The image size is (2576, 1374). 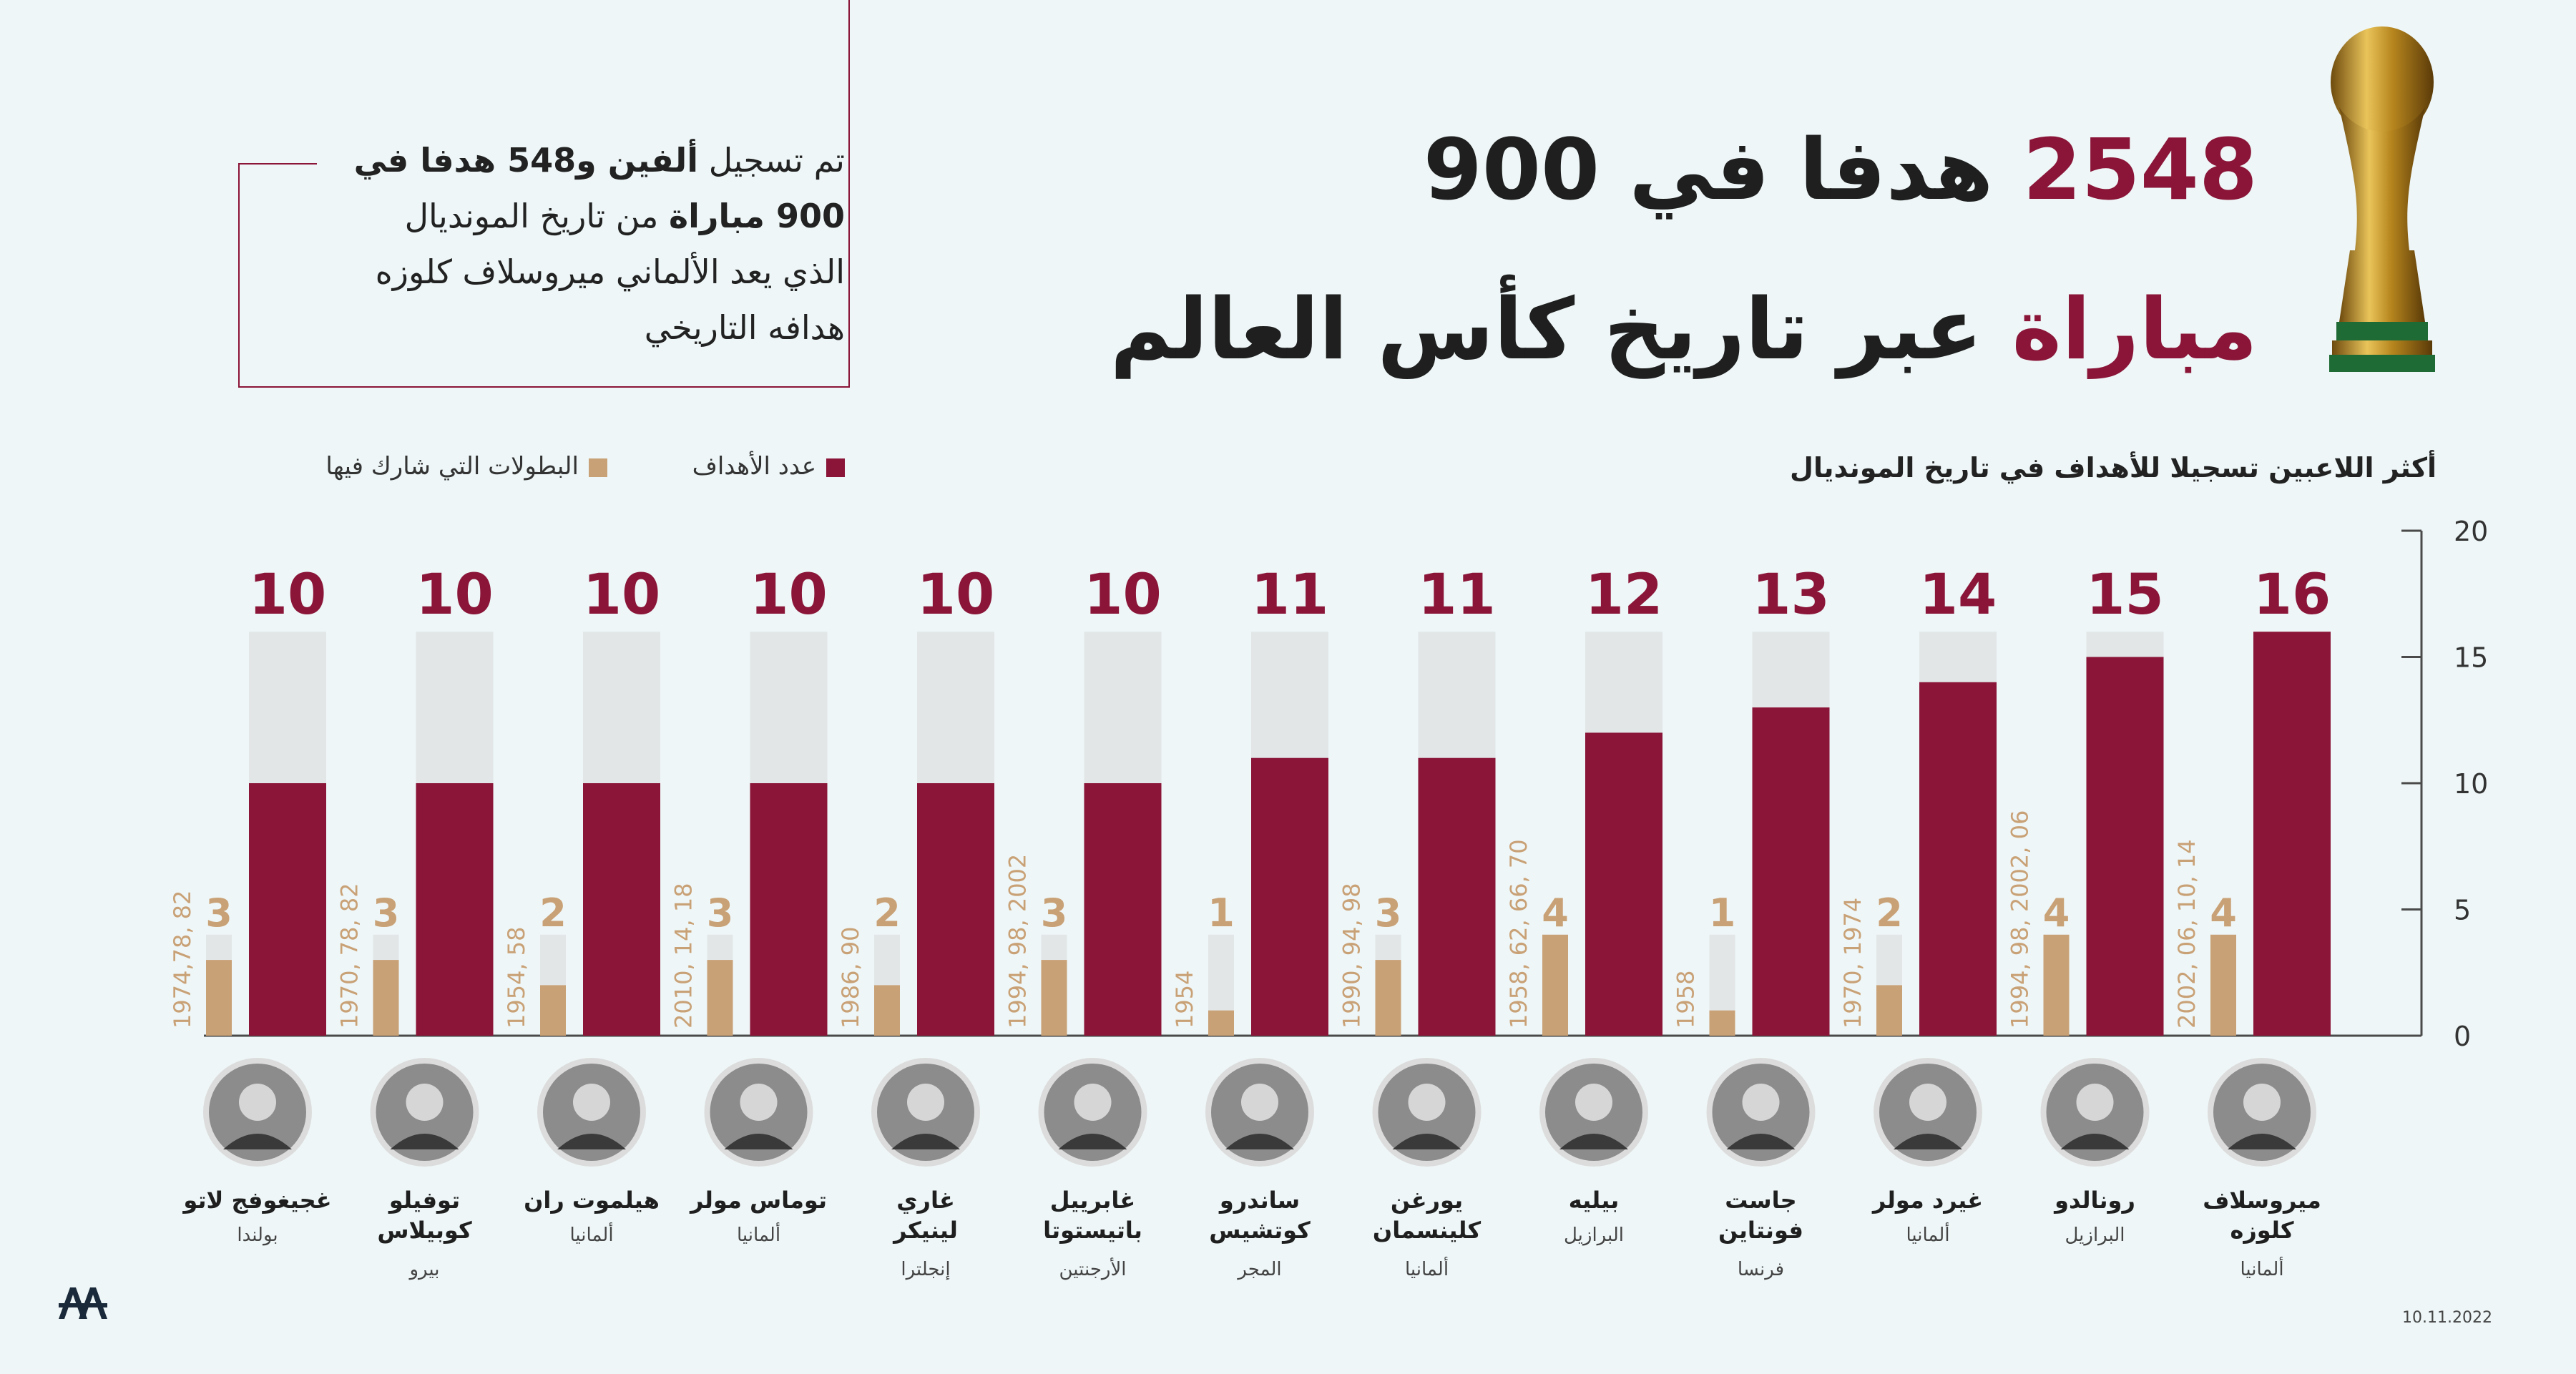 I want to click on player-name-line-1: توماس مولر, so click(x=759, y=1200).